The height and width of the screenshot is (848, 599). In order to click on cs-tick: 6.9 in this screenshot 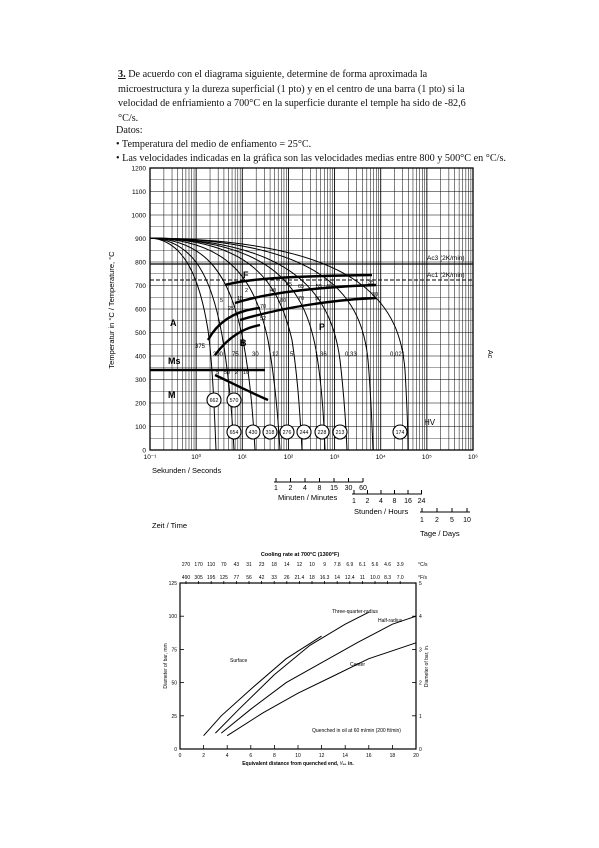, I will do `click(349, 565)`.